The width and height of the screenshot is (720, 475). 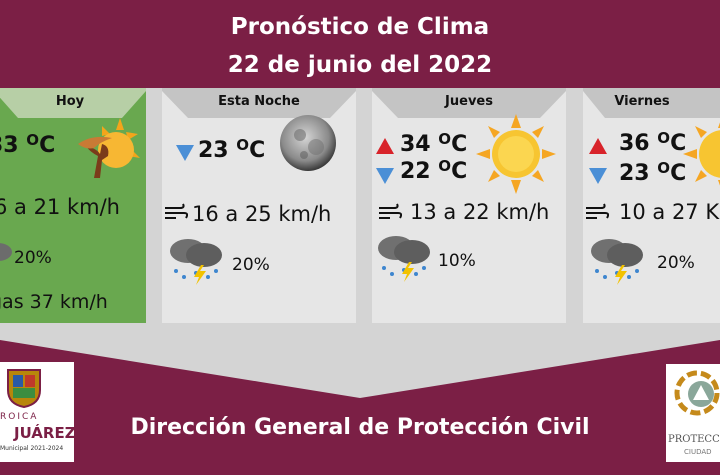 What do you see at coordinates (360, 27) in the screenshot?
I see `page-title: Pronóstico de Clima` at bounding box center [360, 27].